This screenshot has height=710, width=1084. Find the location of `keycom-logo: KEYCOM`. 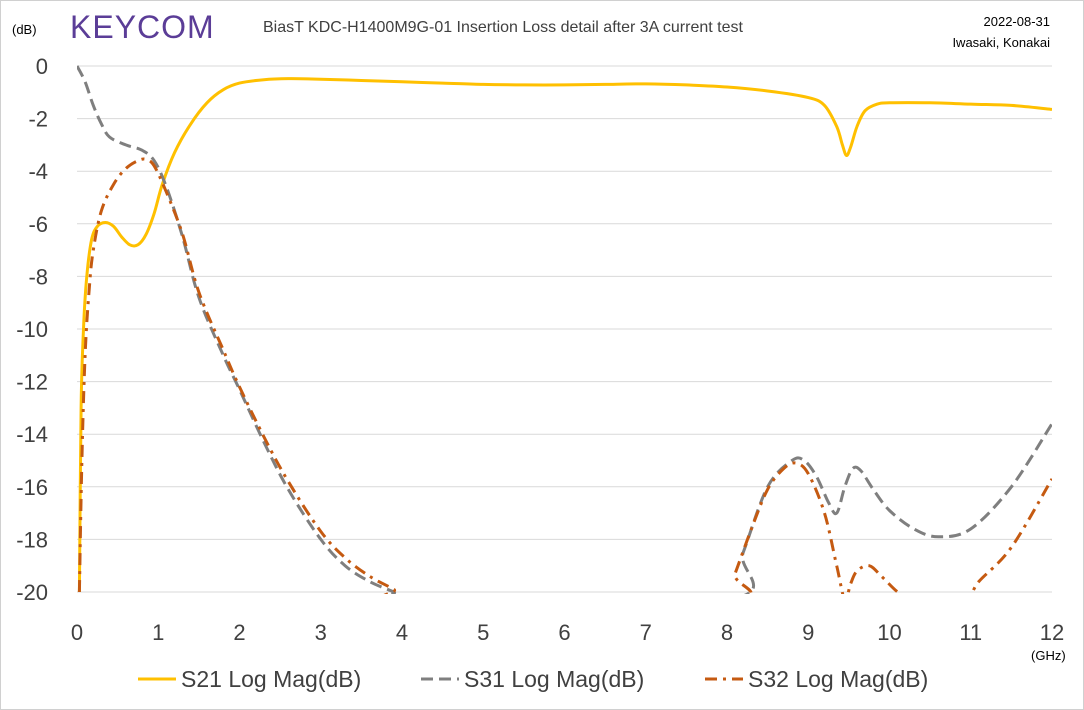

keycom-logo: KEYCOM is located at coordinates (142, 27).